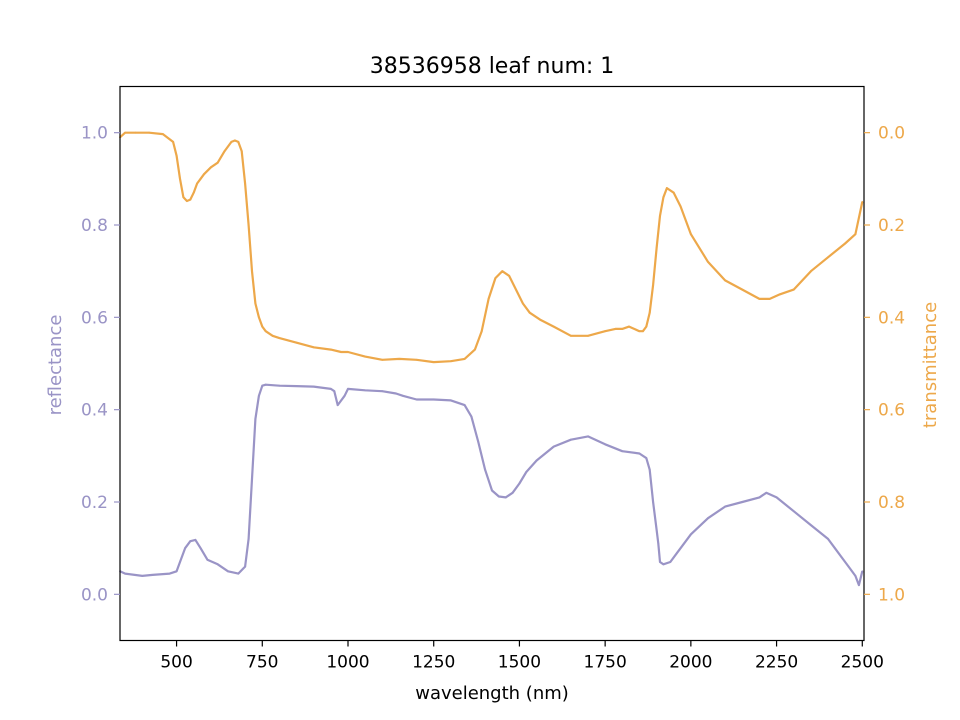  I want to click on x-tick-label: 1750, so click(605, 663).